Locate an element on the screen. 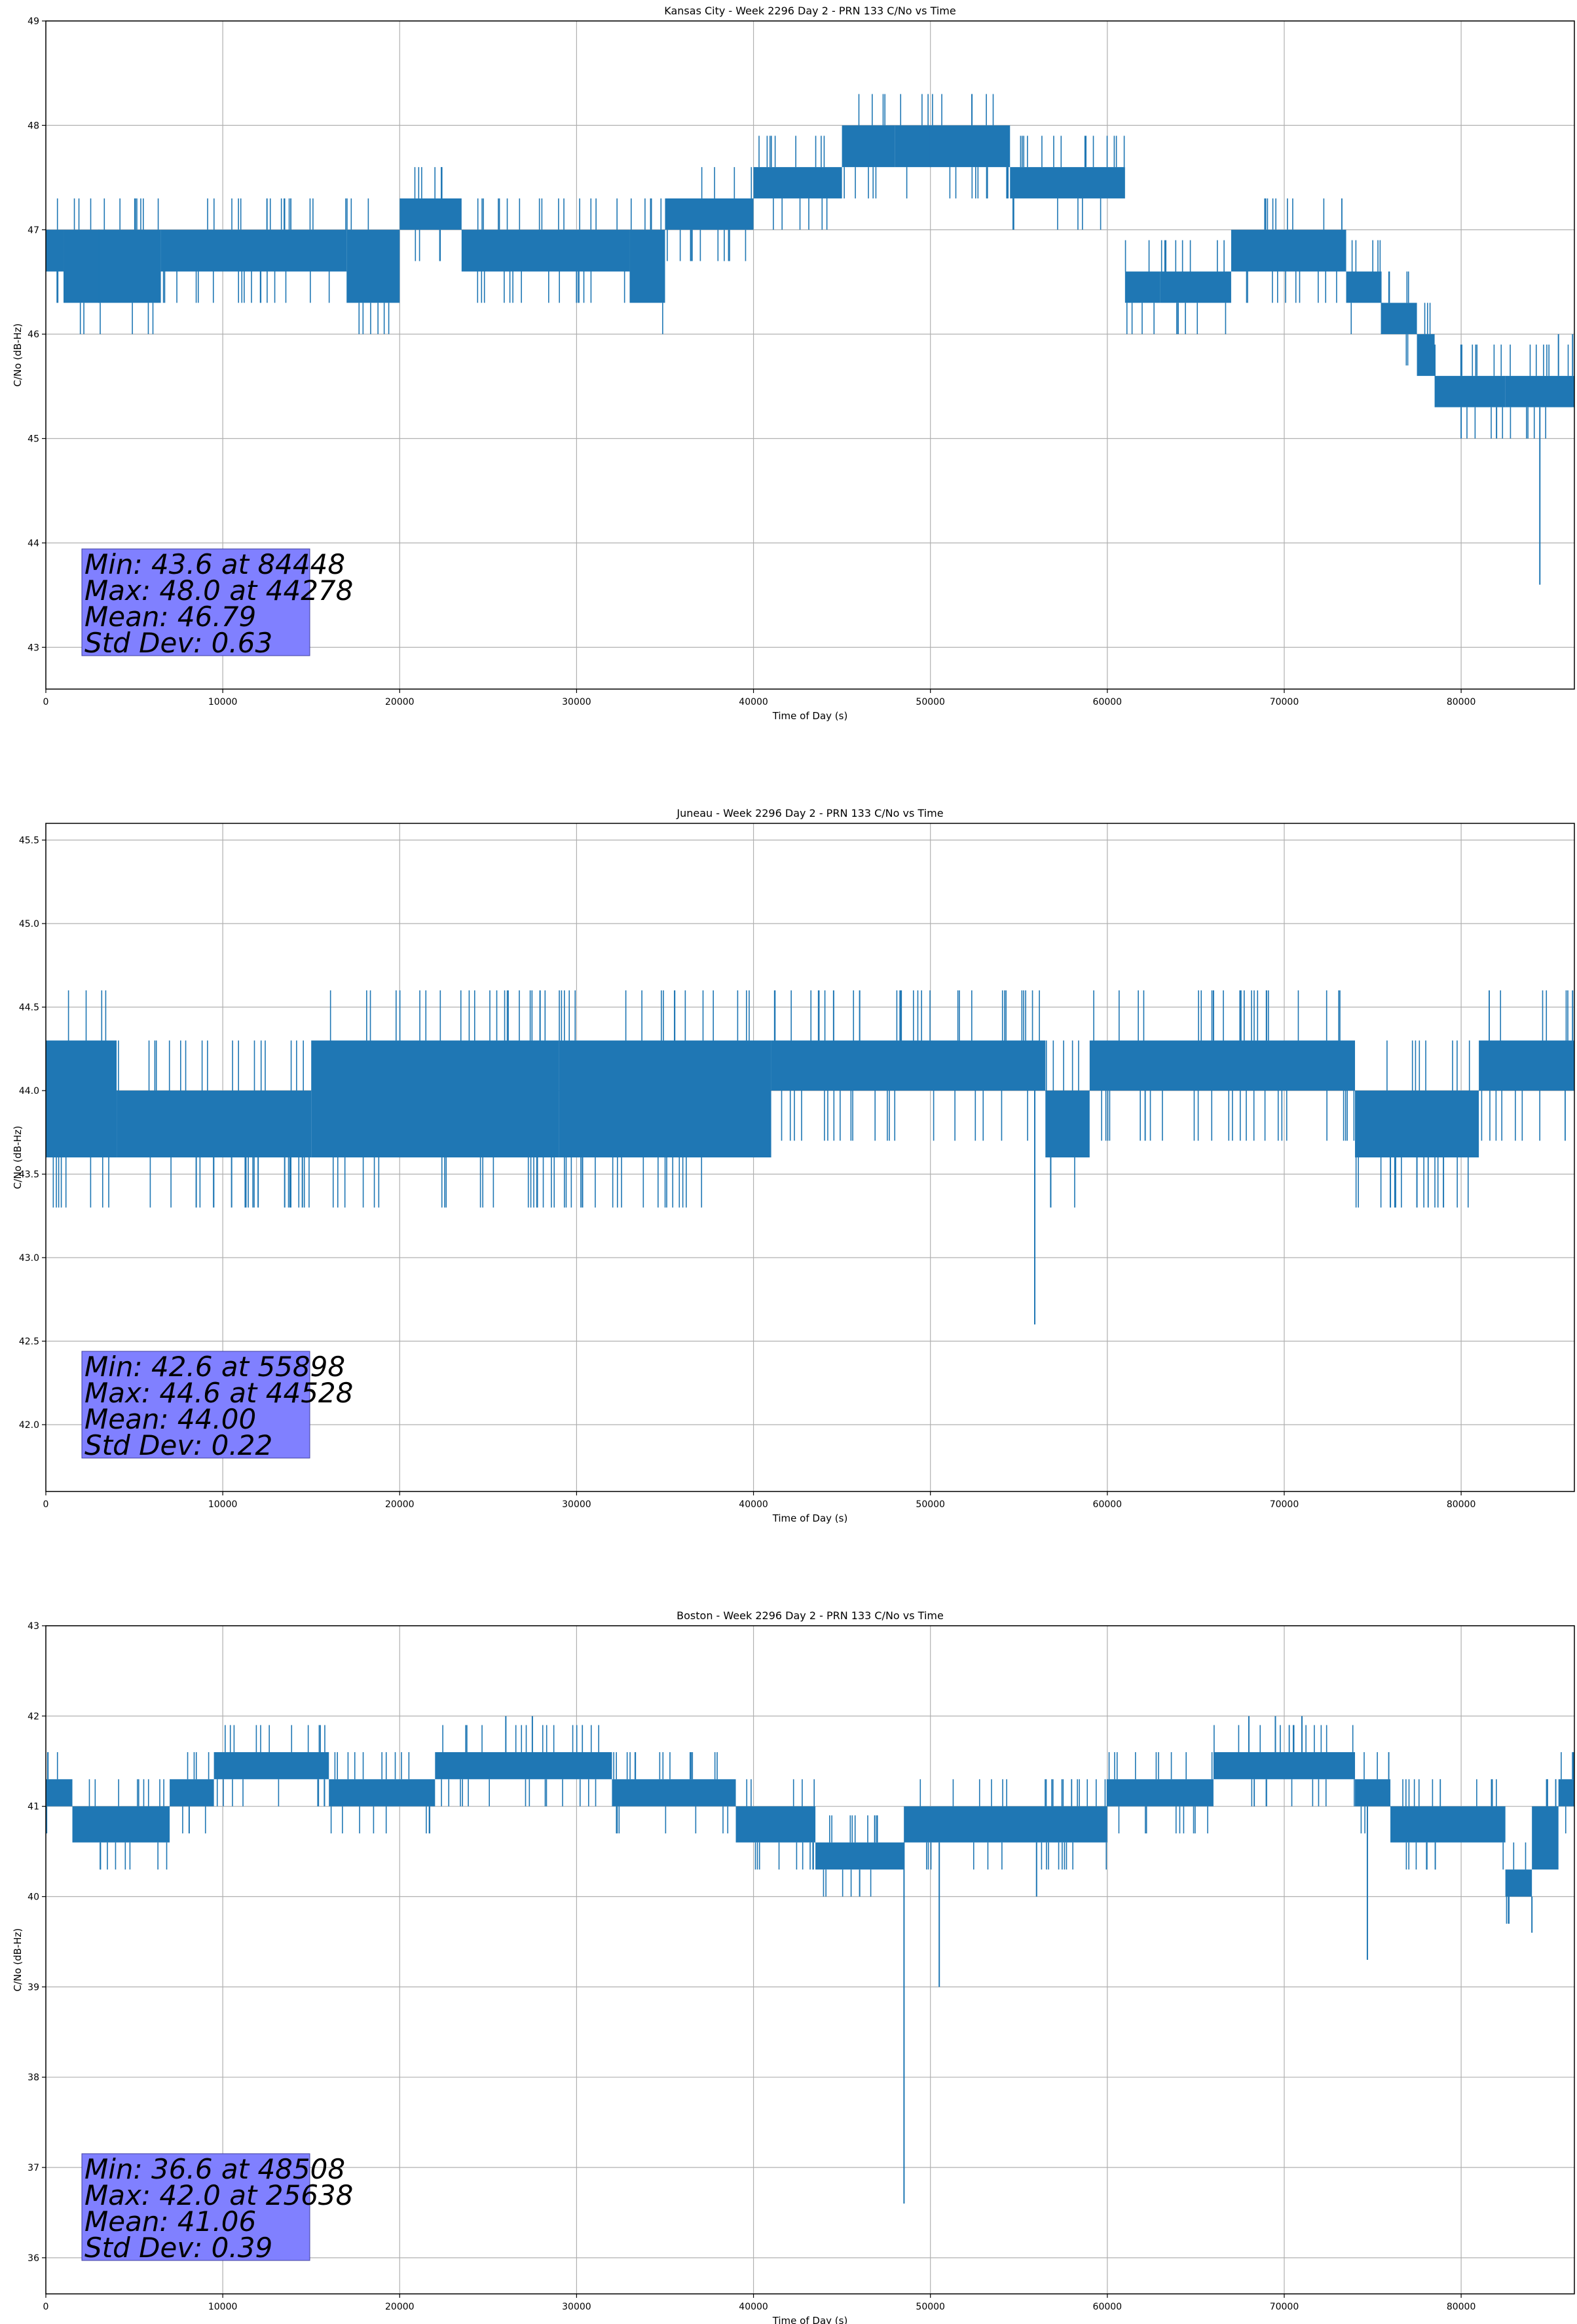 The height and width of the screenshot is (2324, 1577). y-tick-label: 42.5 is located at coordinates (29, 1342).